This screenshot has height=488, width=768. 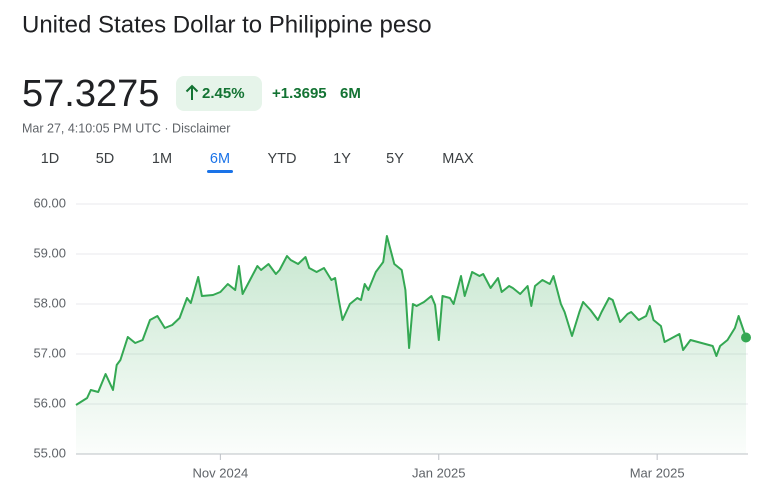 What do you see at coordinates (395, 159) in the screenshot?
I see `range-tab: 5Y` at bounding box center [395, 159].